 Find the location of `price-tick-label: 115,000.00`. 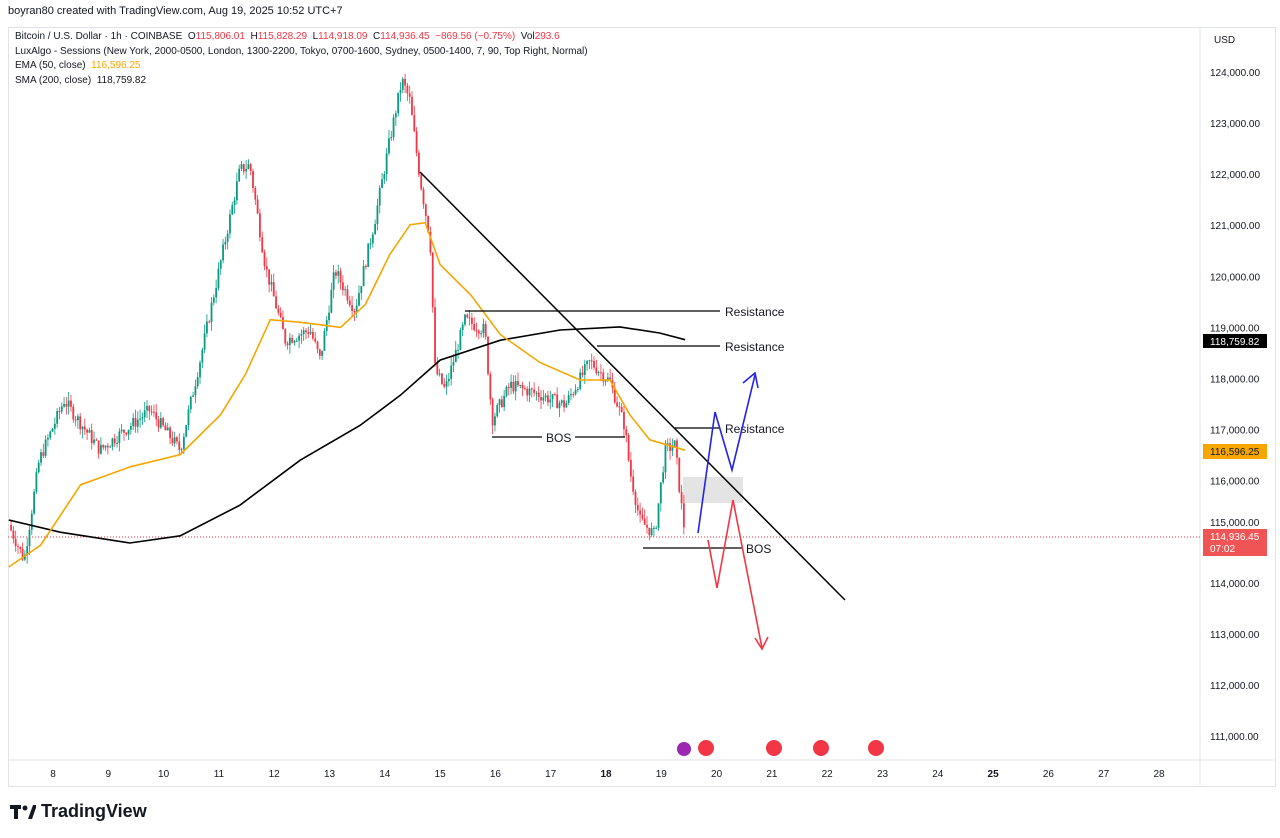

price-tick-label: 115,000.00 is located at coordinates (1235, 523).